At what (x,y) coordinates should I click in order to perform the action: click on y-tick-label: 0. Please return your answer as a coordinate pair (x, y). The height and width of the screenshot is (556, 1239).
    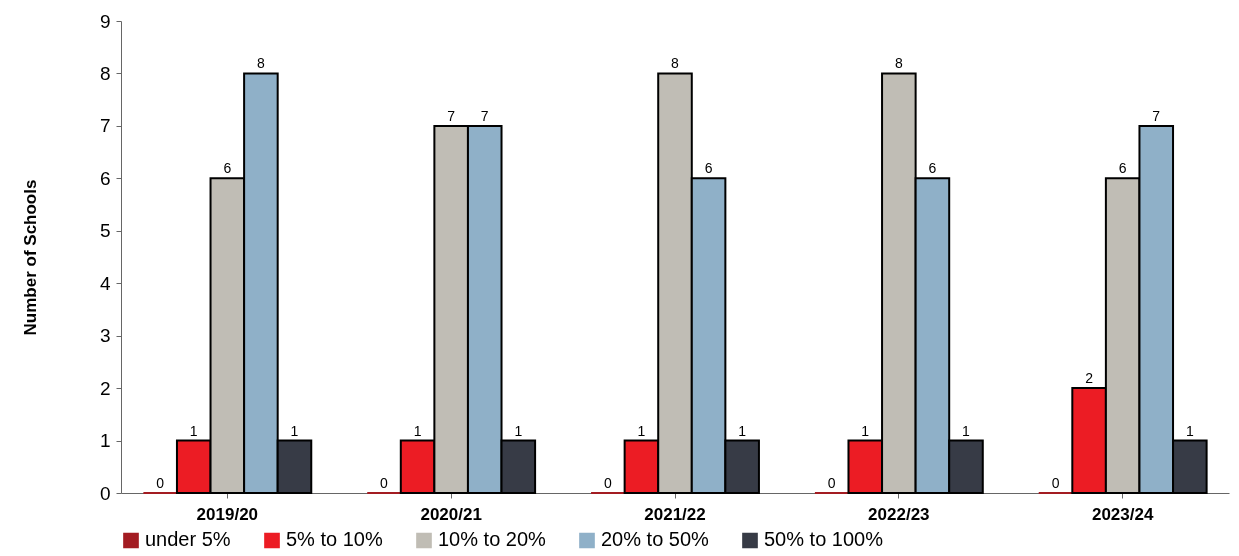
    Looking at the image, I should click on (105, 493).